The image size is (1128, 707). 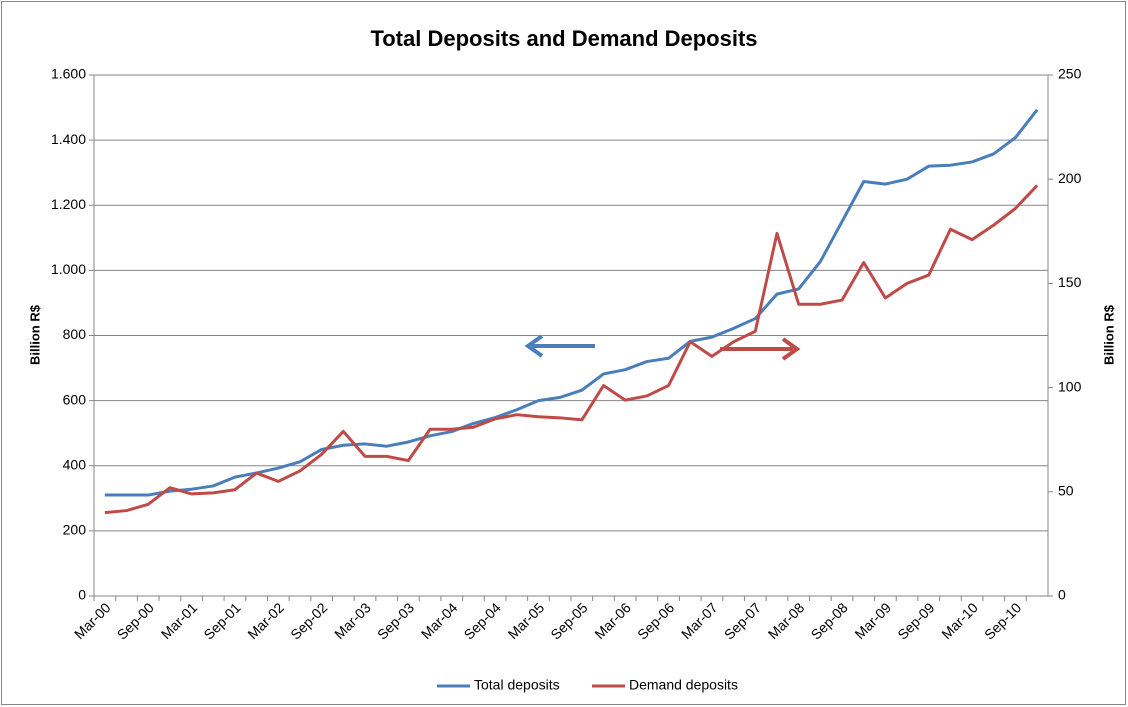 What do you see at coordinates (68, 74) in the screenshot?
I see `y-tick-label: 1.600` at bounding box center [68, 74].